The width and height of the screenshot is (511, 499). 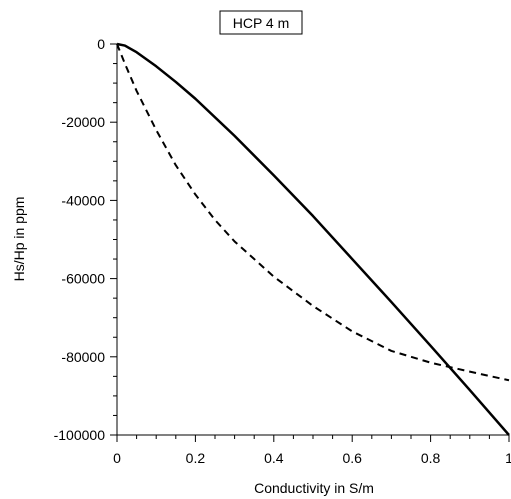 I want to click on x-tick-label: 0.4, so click(x=274, y=458).